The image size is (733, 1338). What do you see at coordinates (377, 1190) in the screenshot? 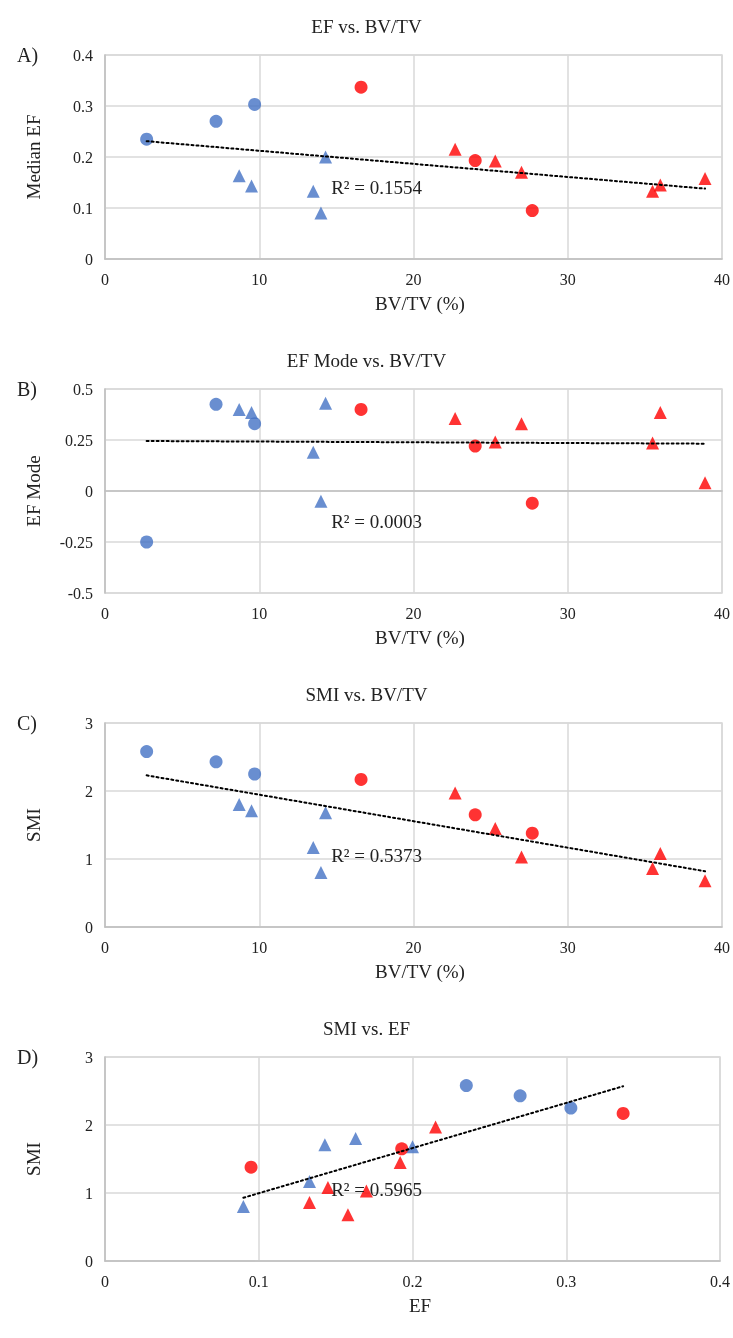
I see `annotation: R² = 0.5965` at bounding box center [377, 1190].